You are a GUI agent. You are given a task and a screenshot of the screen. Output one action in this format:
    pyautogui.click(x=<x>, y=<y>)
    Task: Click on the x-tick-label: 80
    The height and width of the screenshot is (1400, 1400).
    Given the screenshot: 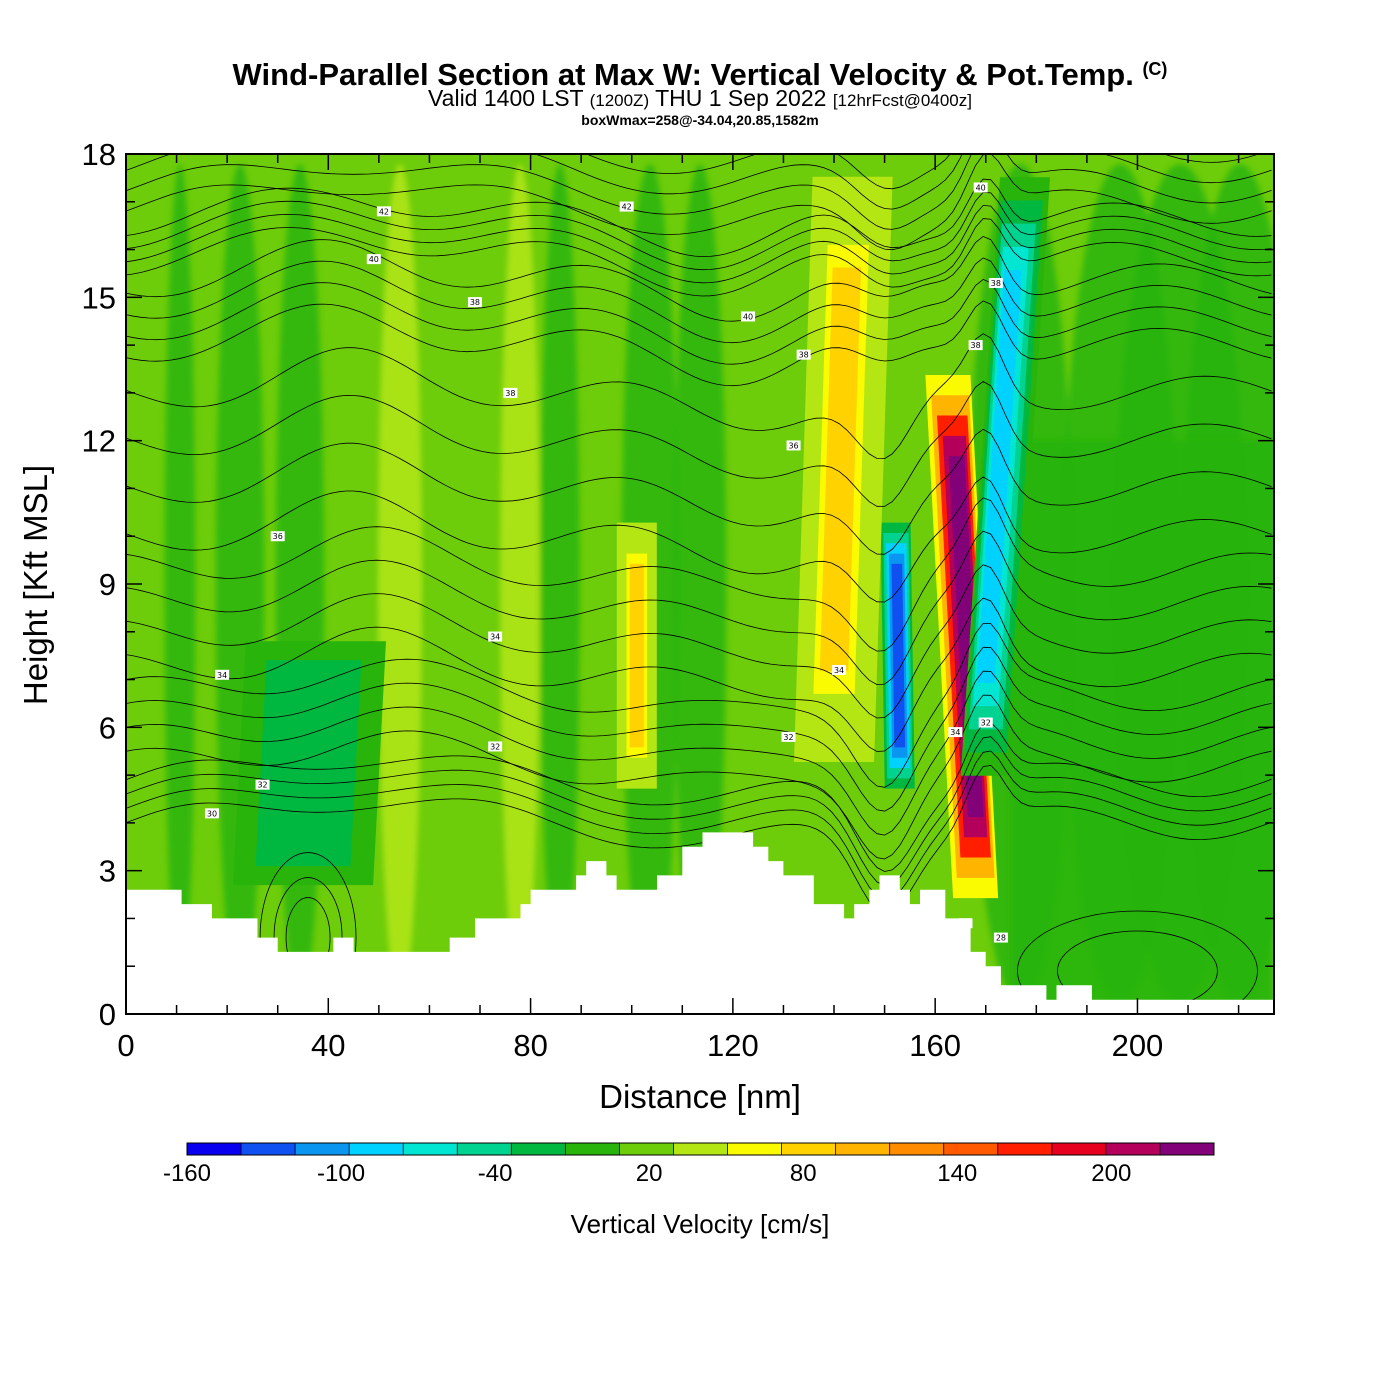 What is the action you would take?
    pyautogui.click(x=530, y=1045)
    